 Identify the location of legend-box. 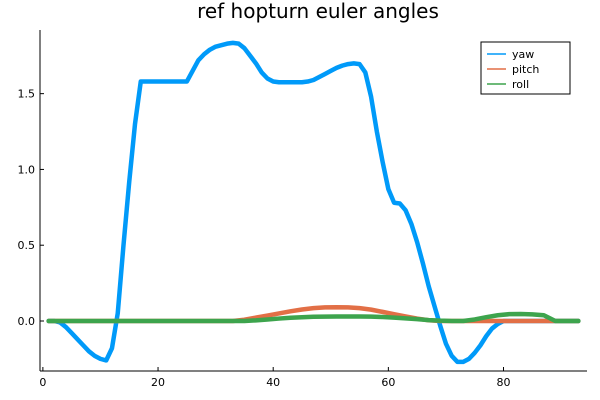
(525, 68).